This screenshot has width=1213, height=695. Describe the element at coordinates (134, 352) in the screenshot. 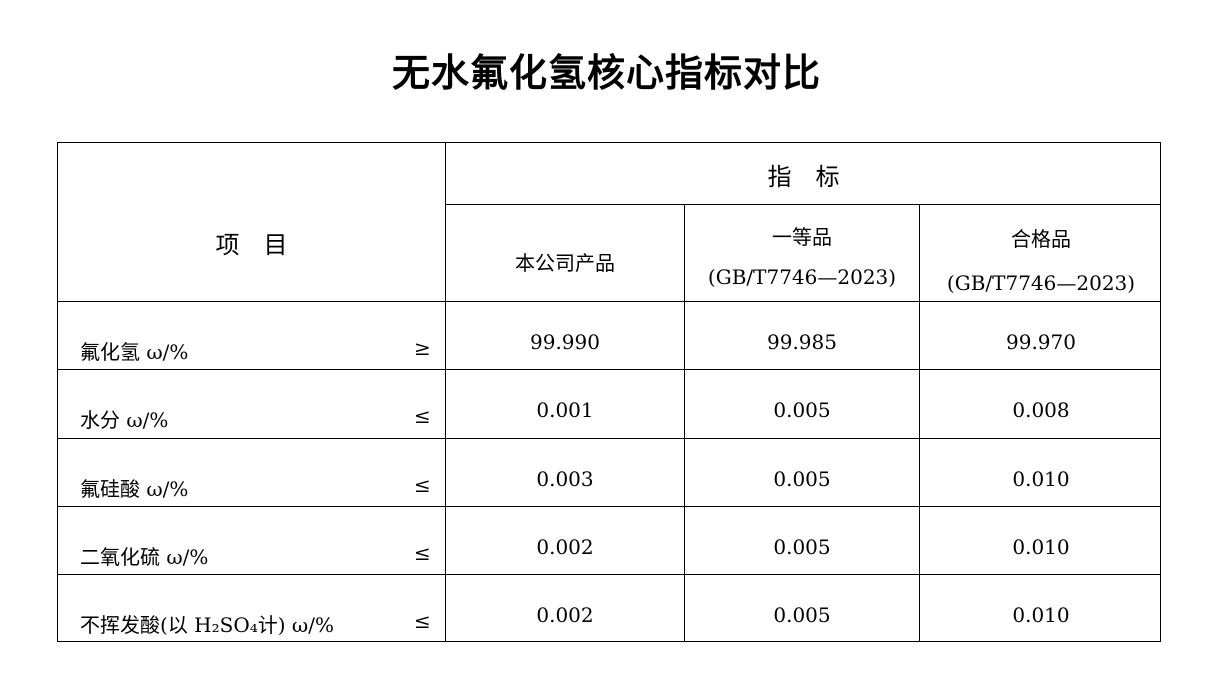

I see `row-label: 氟化氢 ω/%` at that location.